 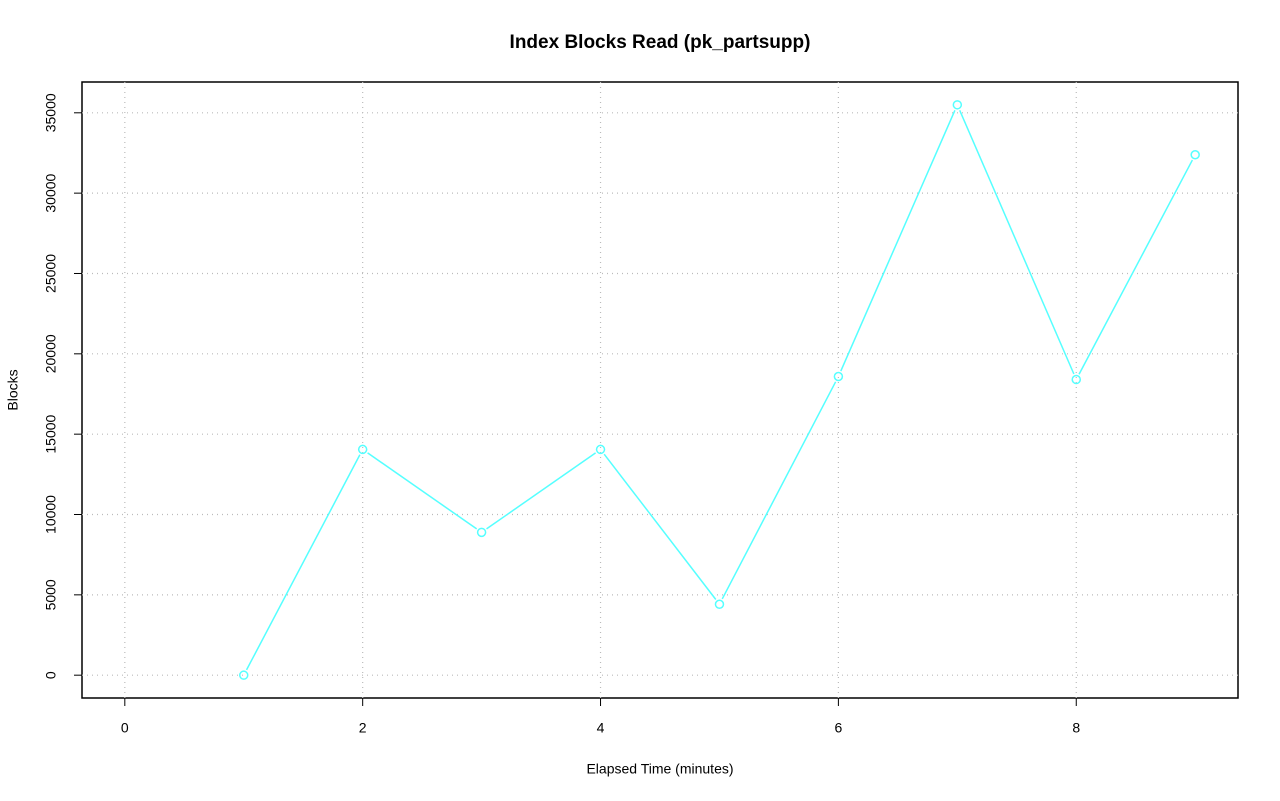 What do you see at coordinates (838, 728) in the screenshot?
I see `x-tick-label: 6` at bounding box center [838, 728].